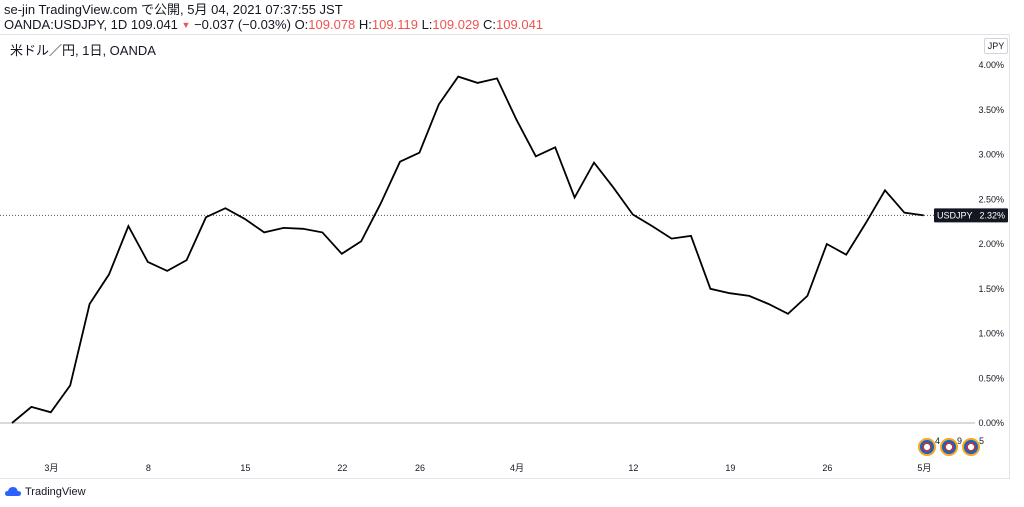 Image resolution: width=1024 pixels, height=507 pixels. I want to click on x-tick-label: 22, so click(342, 468).